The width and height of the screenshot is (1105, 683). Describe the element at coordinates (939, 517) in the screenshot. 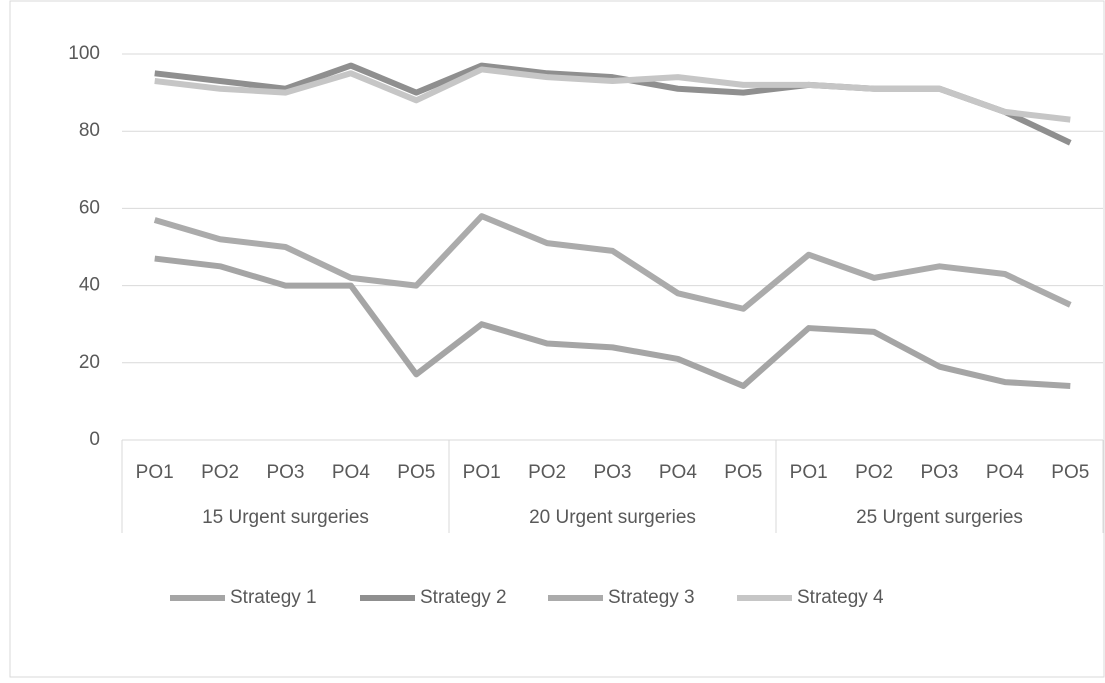

I see `group-label: 25 Urgent surgeries` at that location.